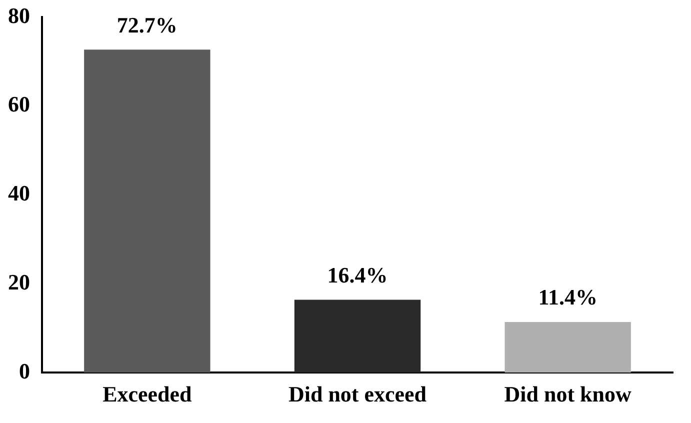  What do you see at coordinates (357, 275) in the screenshot?
I see `data-label: 16.4%` at bounding box center [357, 275].